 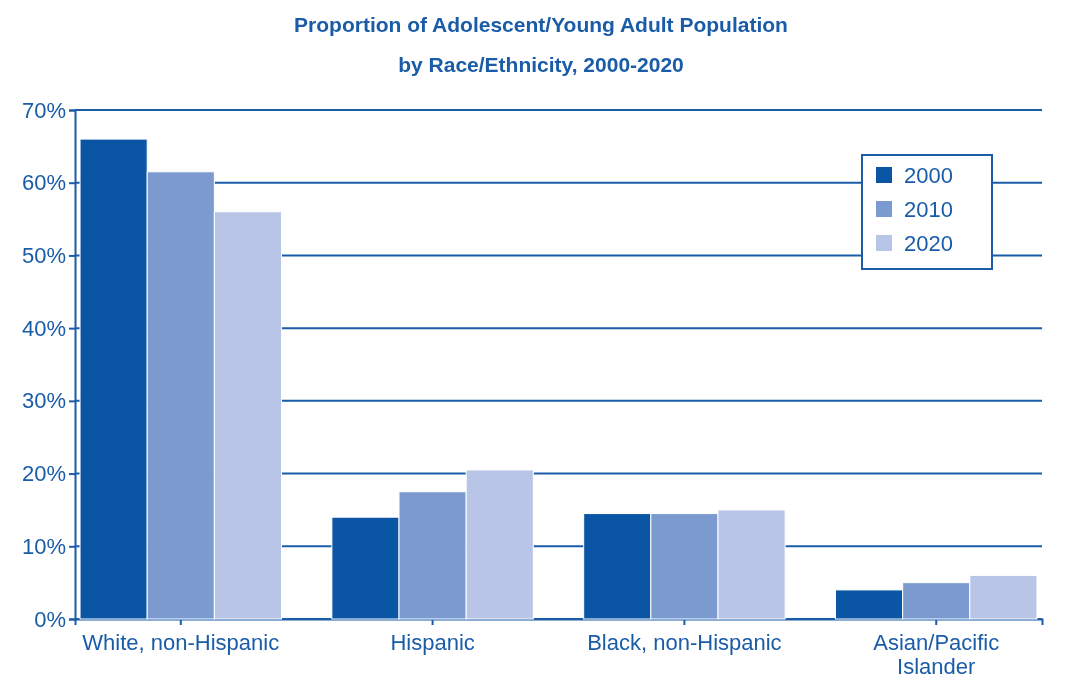 I want to click on x-tick-label: Asian/Pacific Islander, so click(x=936, y=655).